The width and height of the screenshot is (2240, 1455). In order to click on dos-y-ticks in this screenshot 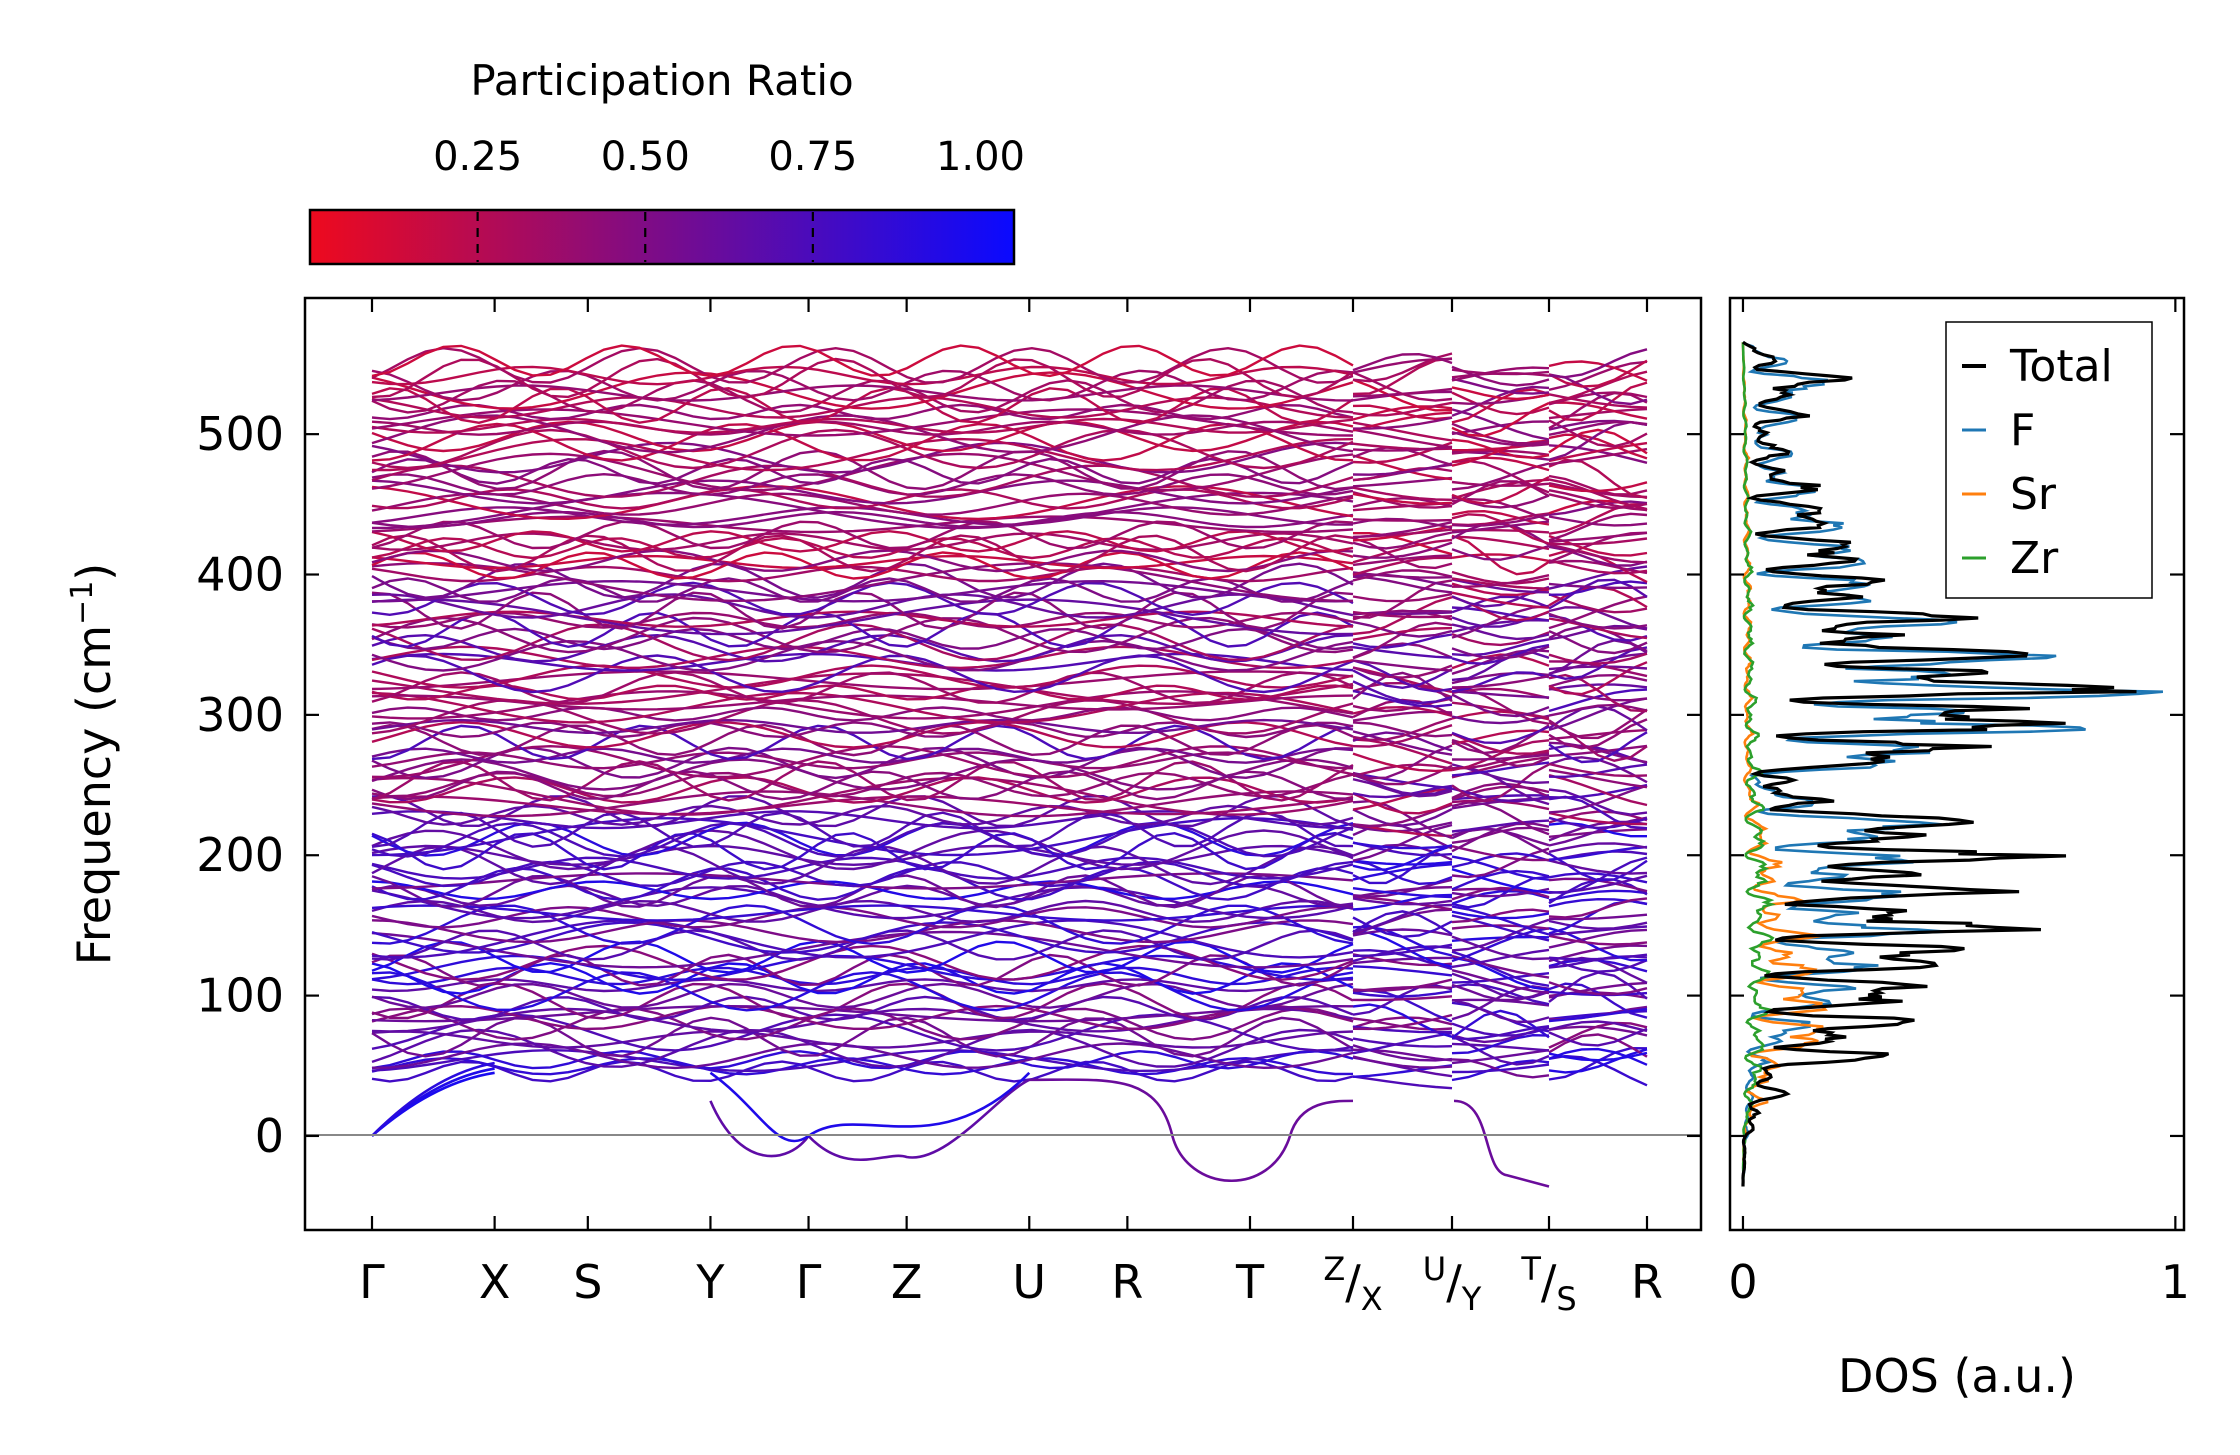, I will do `click(1957, 785)`.